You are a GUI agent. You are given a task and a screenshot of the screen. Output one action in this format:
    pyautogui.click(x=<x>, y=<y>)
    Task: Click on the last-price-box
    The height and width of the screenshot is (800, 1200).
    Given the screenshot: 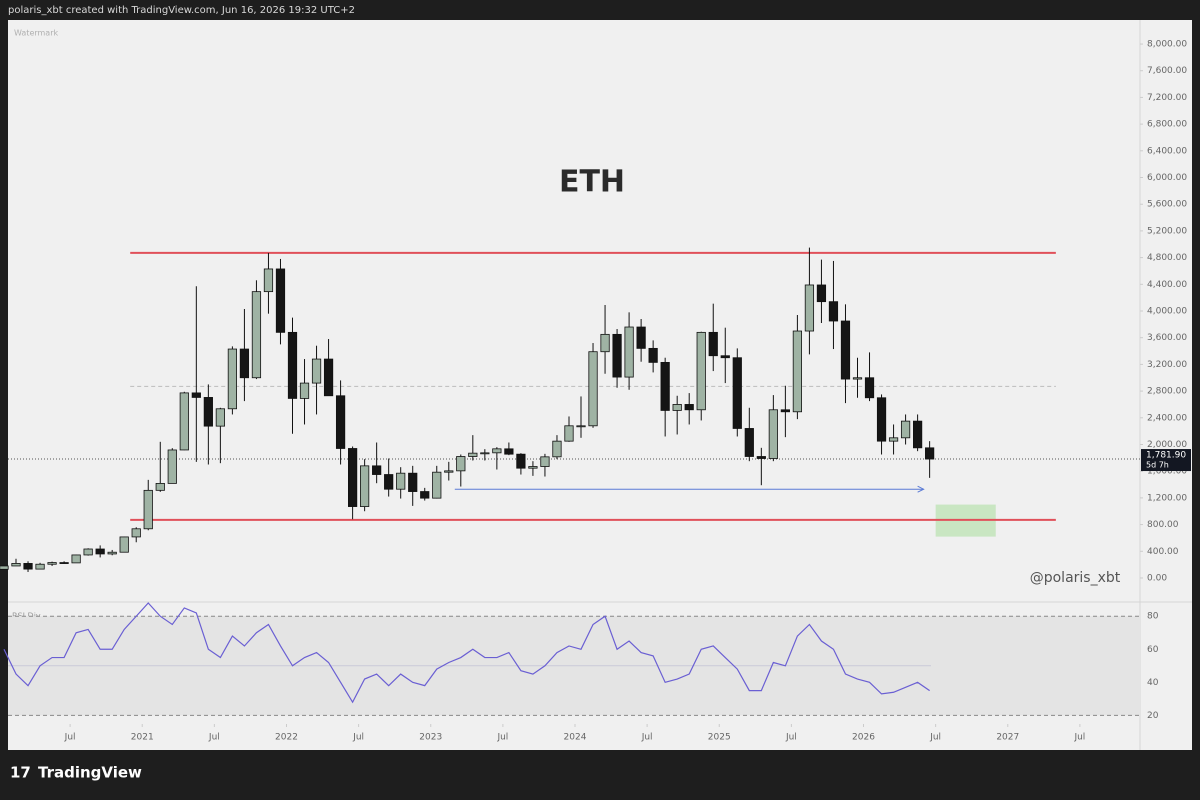 What is the action you would take?
    pyautogui.click(x=1166, y=460)
    